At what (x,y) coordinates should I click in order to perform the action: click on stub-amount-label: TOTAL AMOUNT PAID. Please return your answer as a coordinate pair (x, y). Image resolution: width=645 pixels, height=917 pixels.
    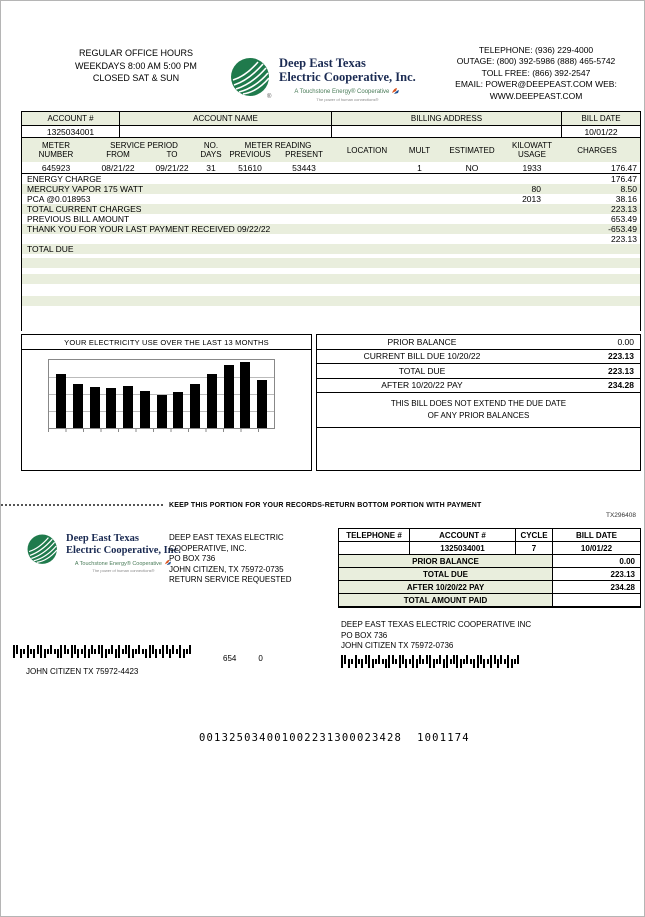
    Looking at the image, I should click on (446, 600).